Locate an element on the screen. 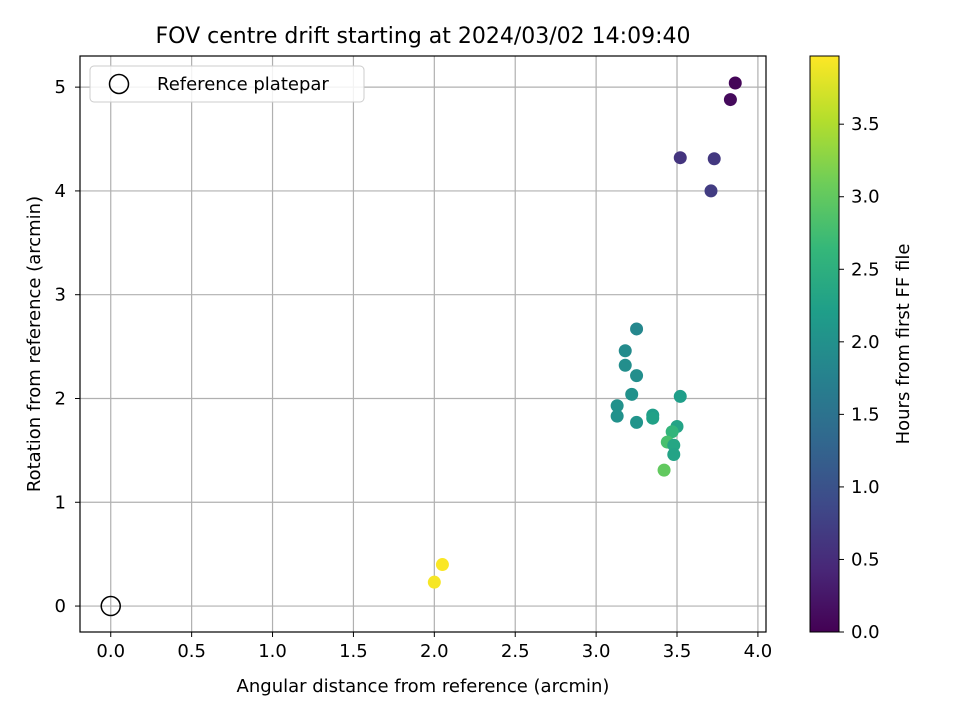 The height and width of the screenshot is (720, 960). reference-layer is located at coordinates (110, 606).